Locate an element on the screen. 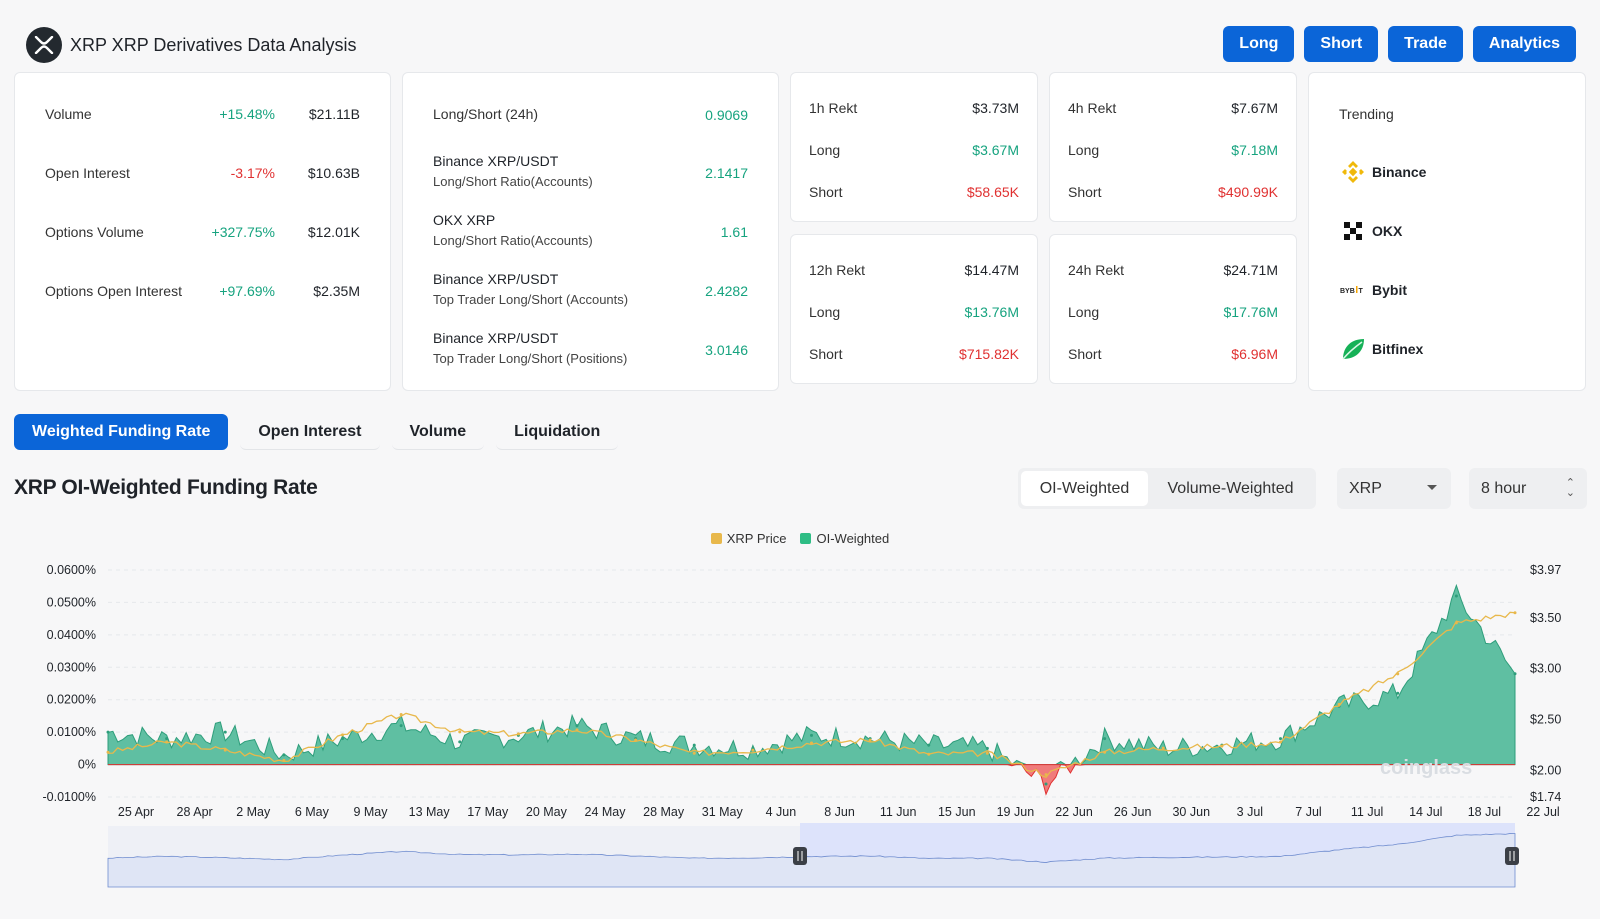  coin-select: XRP is located at coordinates (1394, 488).